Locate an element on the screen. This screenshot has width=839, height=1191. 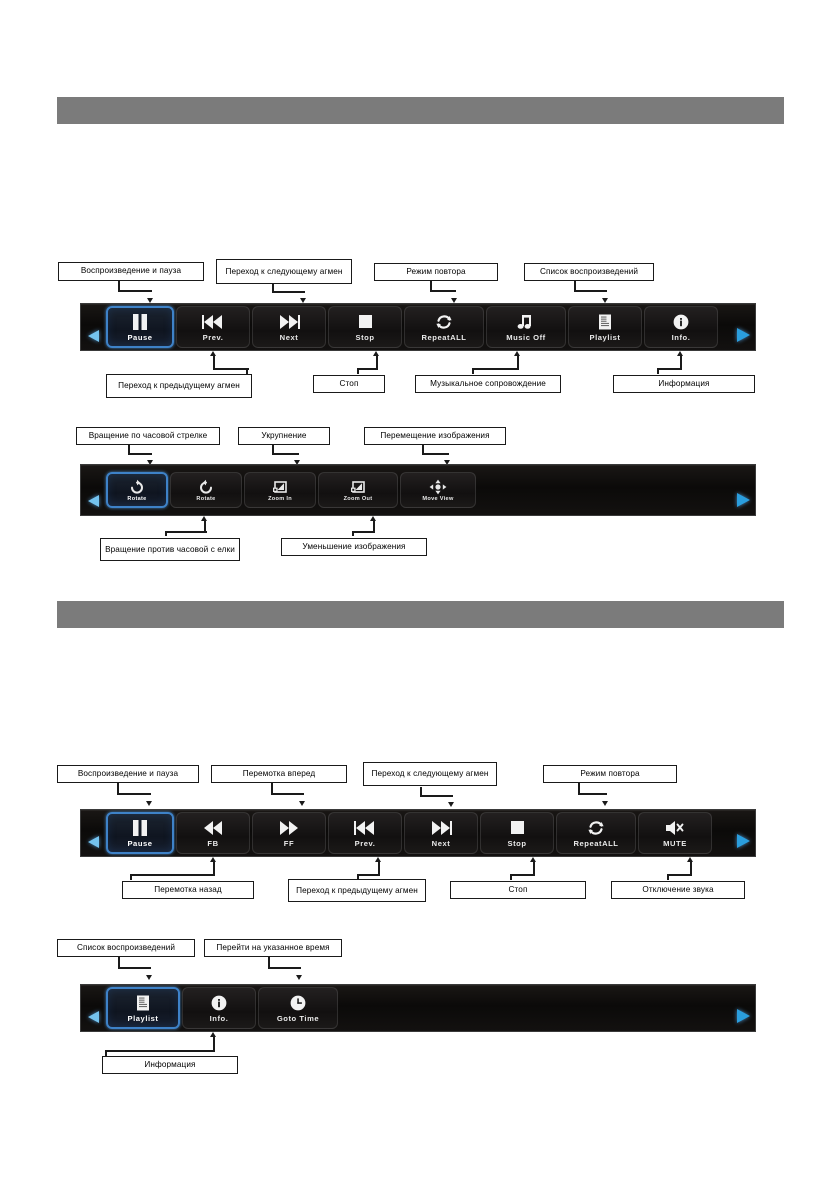
callout-goto-time: Перейти на указанное время is located at coordinates (273, 948).